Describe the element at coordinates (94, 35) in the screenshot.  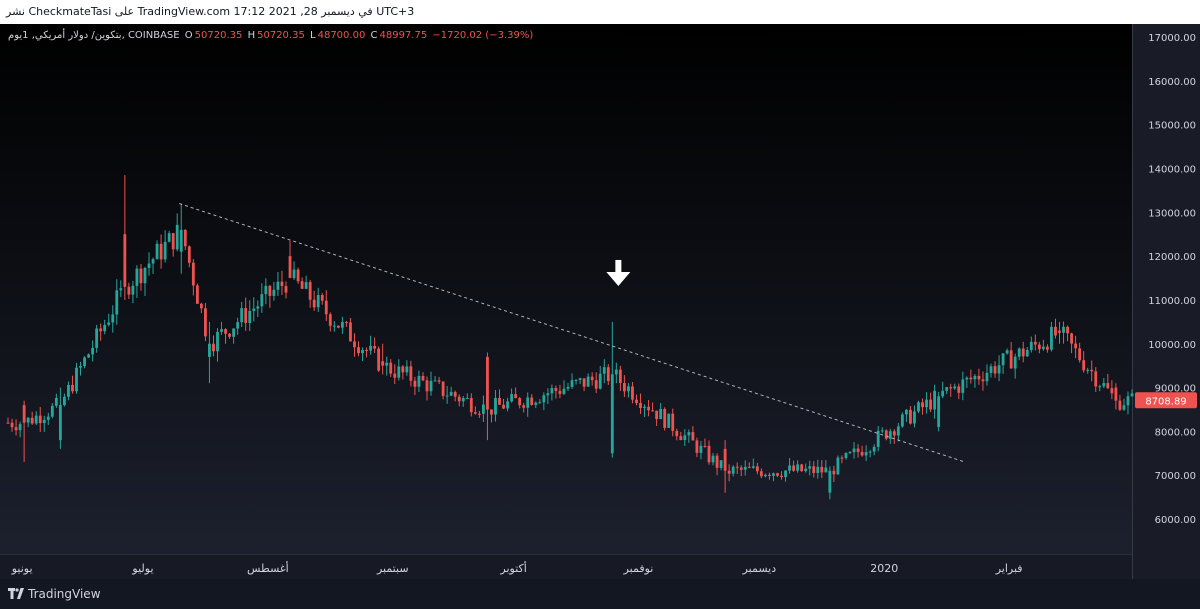
I see `symbol-title: بتكوين/ دولار أمريكي, 1يوم, COINBASE` at that location.